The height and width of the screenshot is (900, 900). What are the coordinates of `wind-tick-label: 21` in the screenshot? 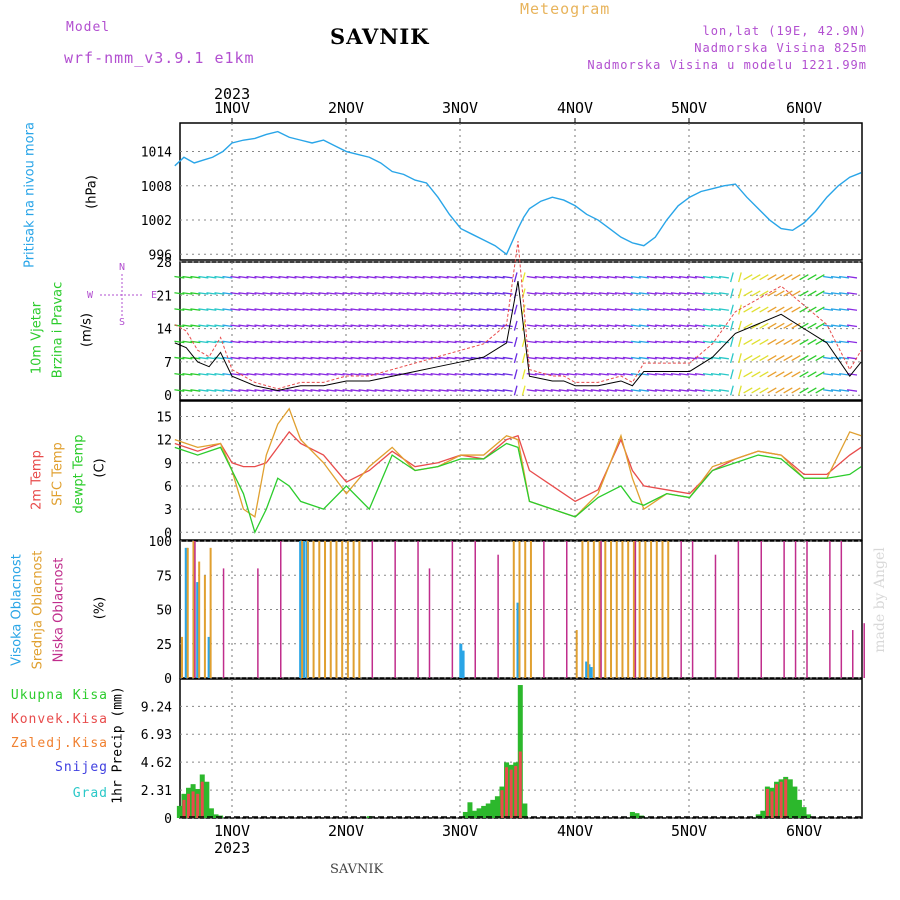 It's located at (164, 296).